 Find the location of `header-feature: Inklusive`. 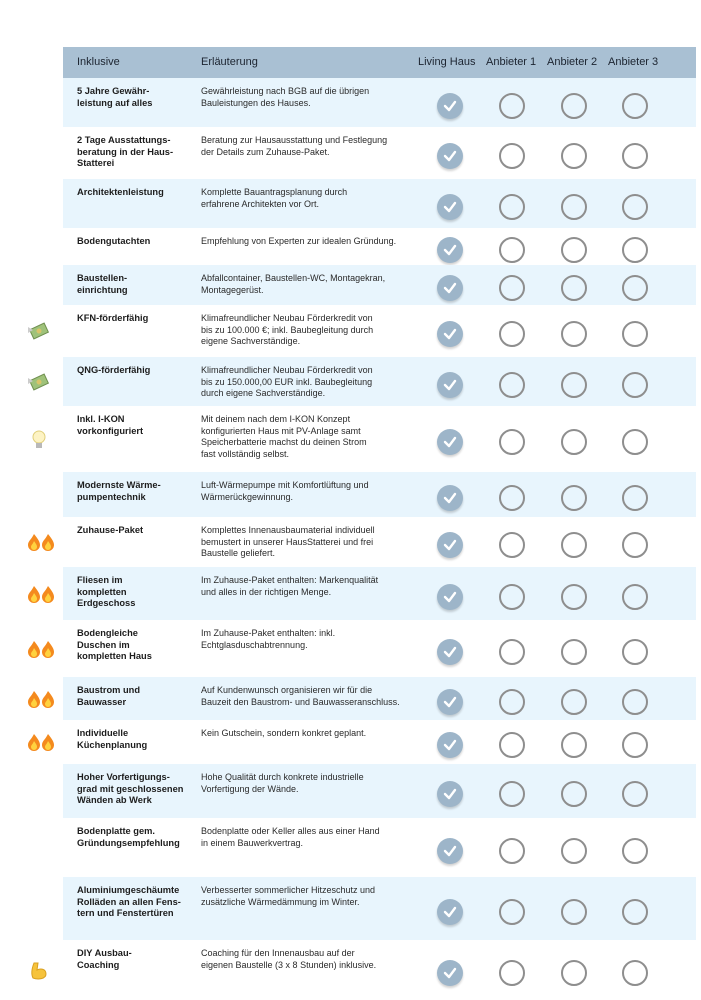

header-feature: Inklusive is located at coordinates (98, 62).